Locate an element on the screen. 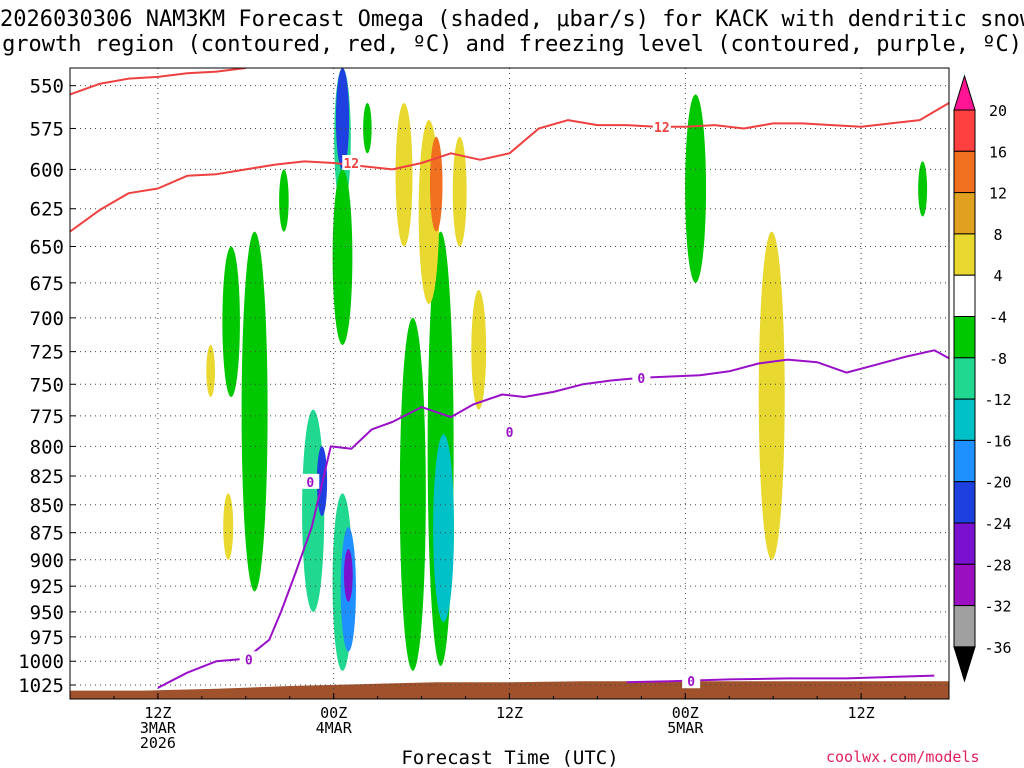 This screenshot has width=1024, height=768. colorbar-label: -36 is located at coordinates (997, 648).